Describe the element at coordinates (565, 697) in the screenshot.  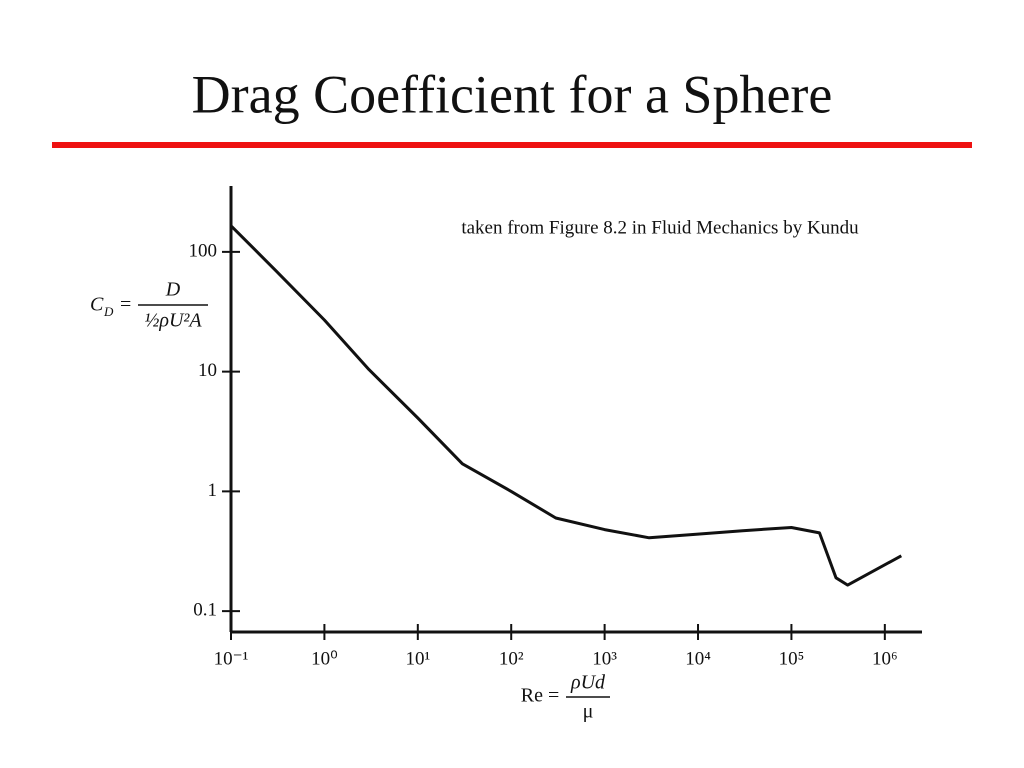
I see `x-axis-label: Re = ρUd μ` at that location.